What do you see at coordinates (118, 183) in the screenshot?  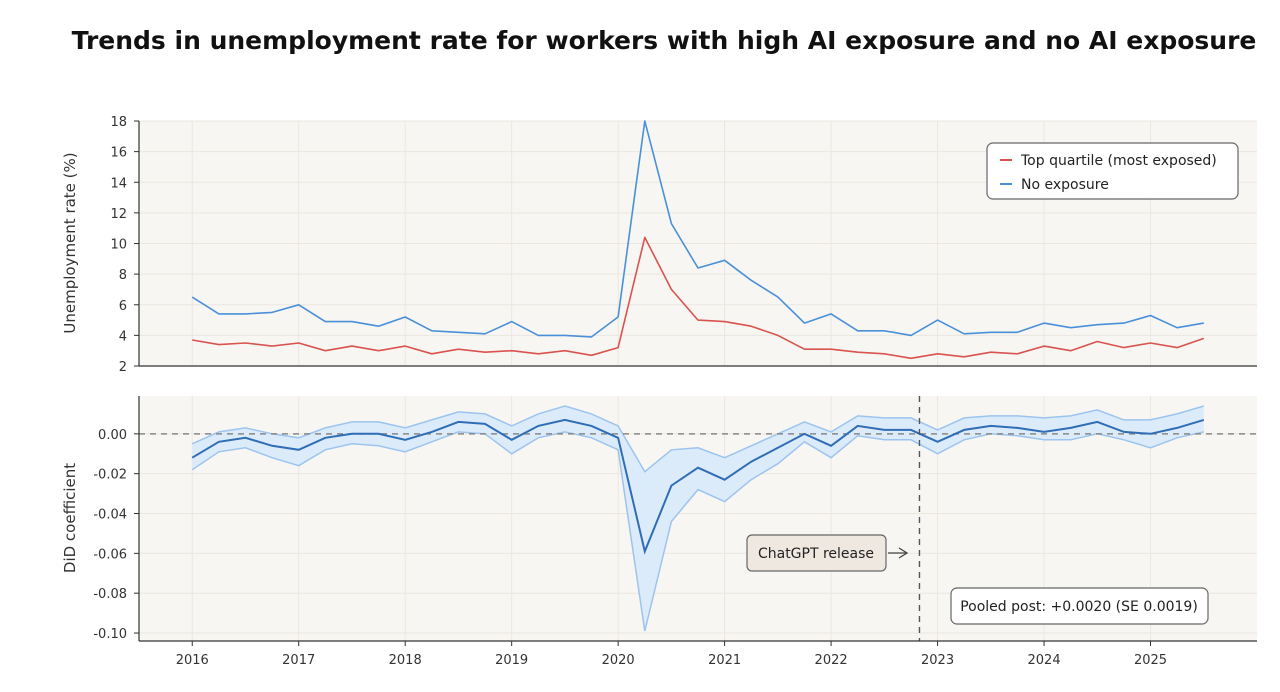 I see `y-tick-label: 14` at bounding box center [118, 183].